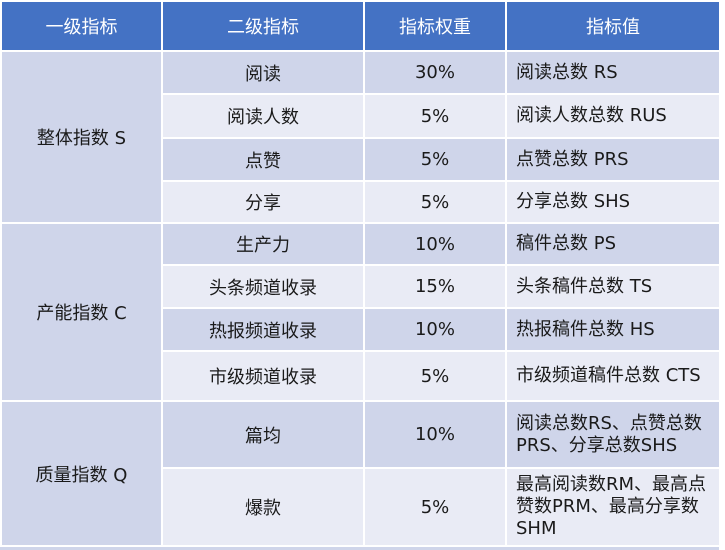 The image size is (725, 550). I want to click on sub-indicator: 市级频道收录, so click(263, 376).